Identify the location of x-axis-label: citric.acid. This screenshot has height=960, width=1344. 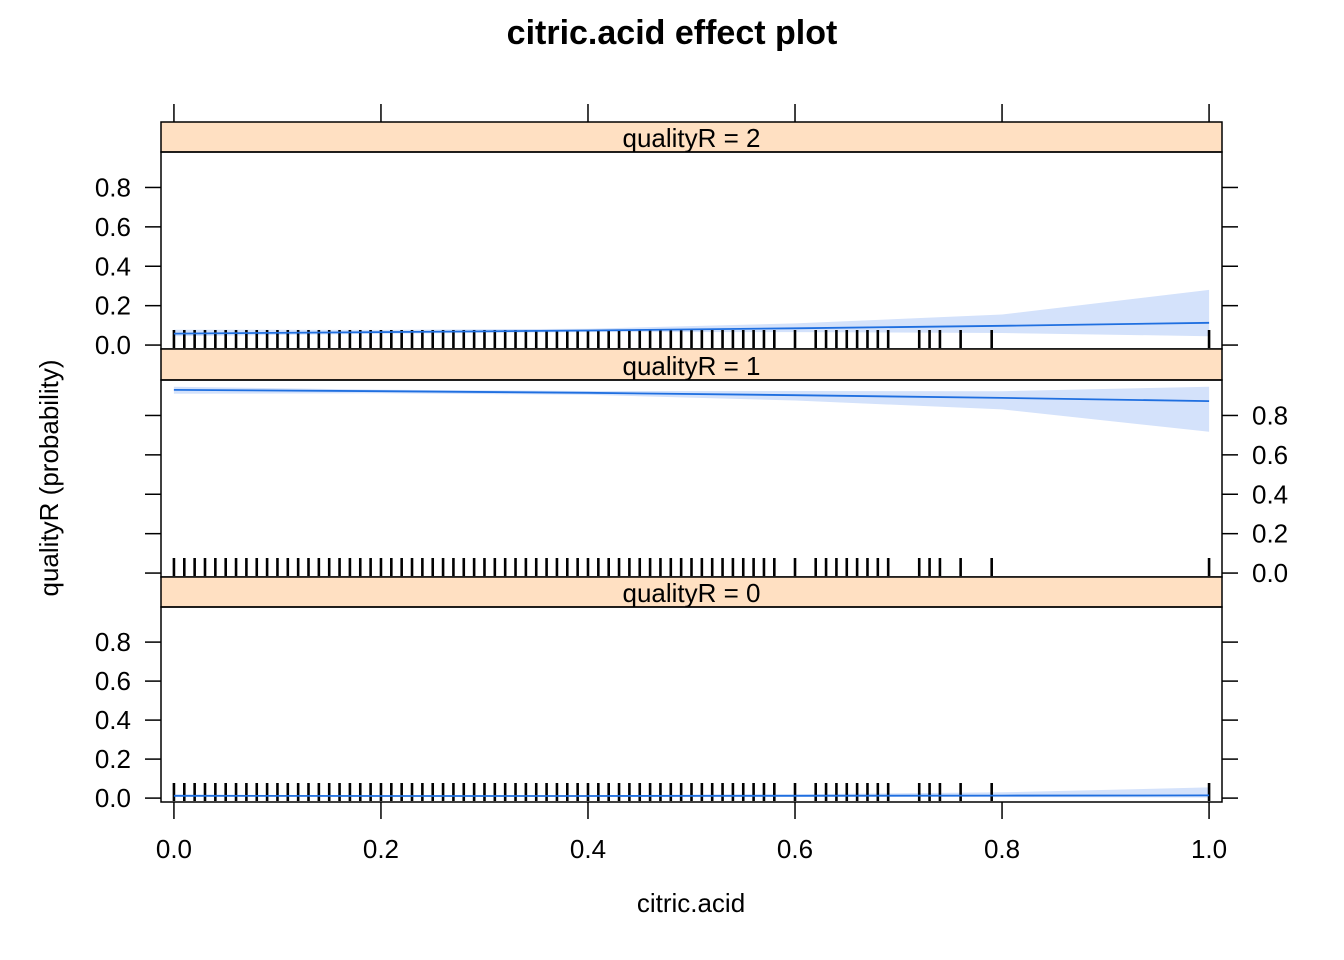
(691, 903).